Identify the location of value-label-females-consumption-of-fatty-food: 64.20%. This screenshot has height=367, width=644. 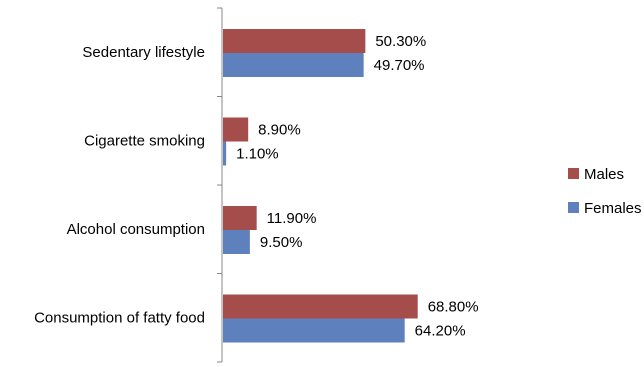
(440, 331).